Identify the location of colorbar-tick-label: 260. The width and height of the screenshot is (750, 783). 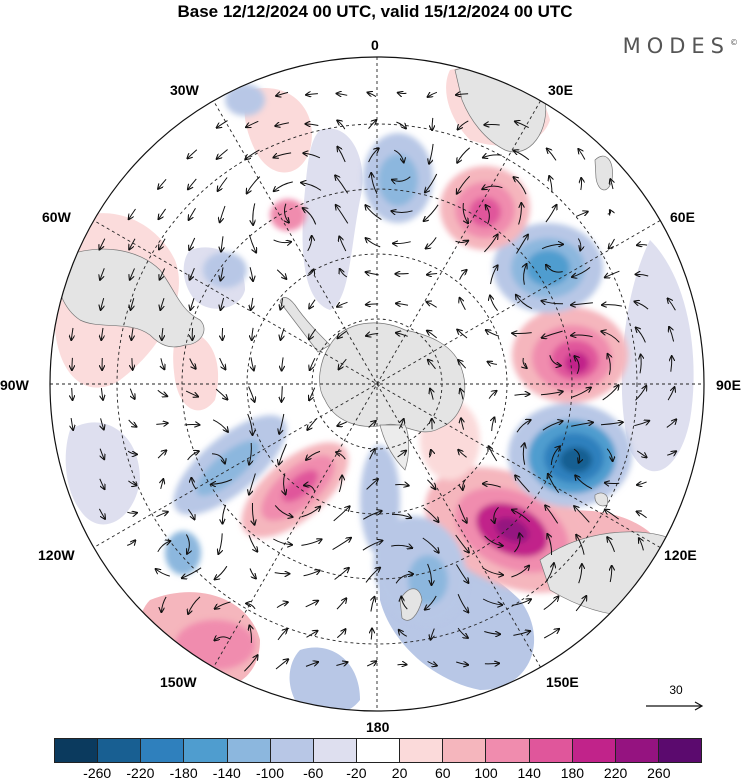
(659, 773).